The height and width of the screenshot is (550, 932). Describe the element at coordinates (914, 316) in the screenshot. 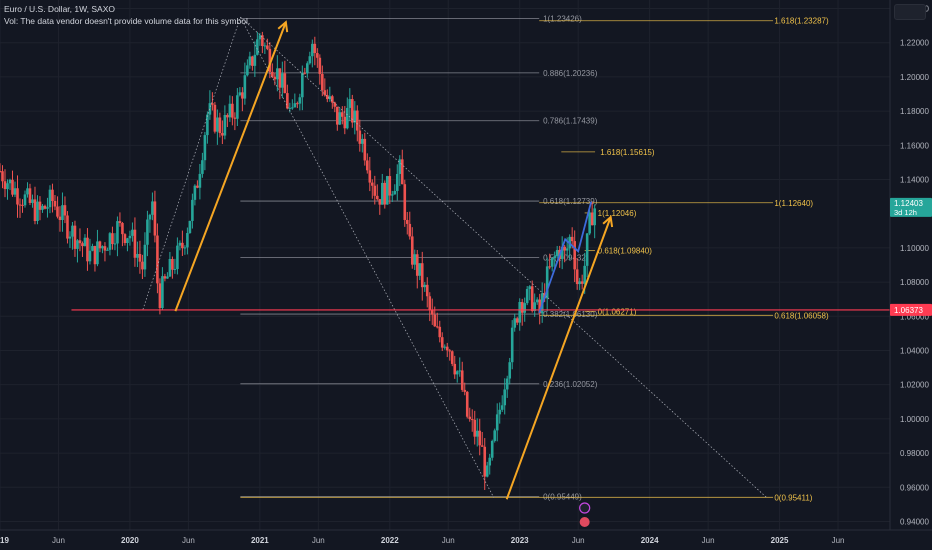

I see `y-tick-label: 1.06000` at that location.